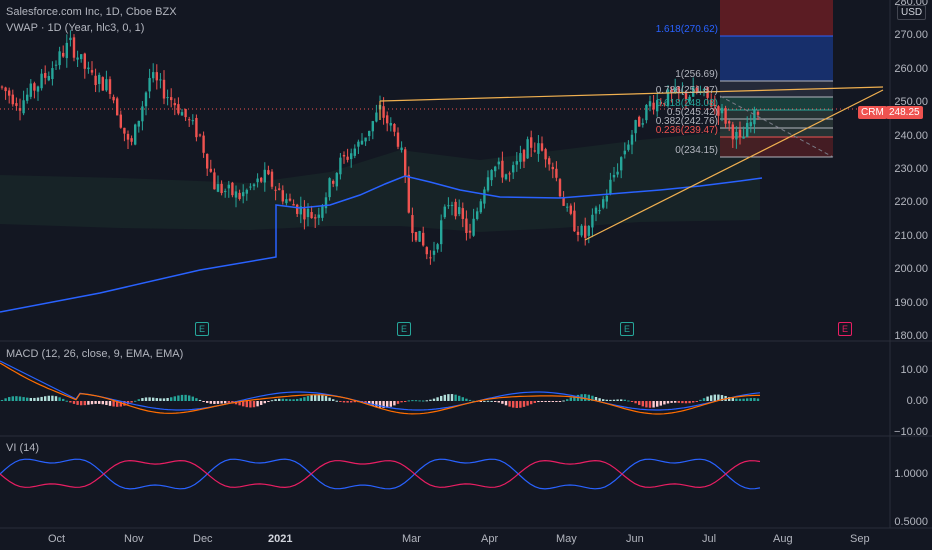  What do you see at coordinates (686, 121) in the screenshot?
I see `fib-level-label: 0.382(242.76)` at bounding box center [686, 121].